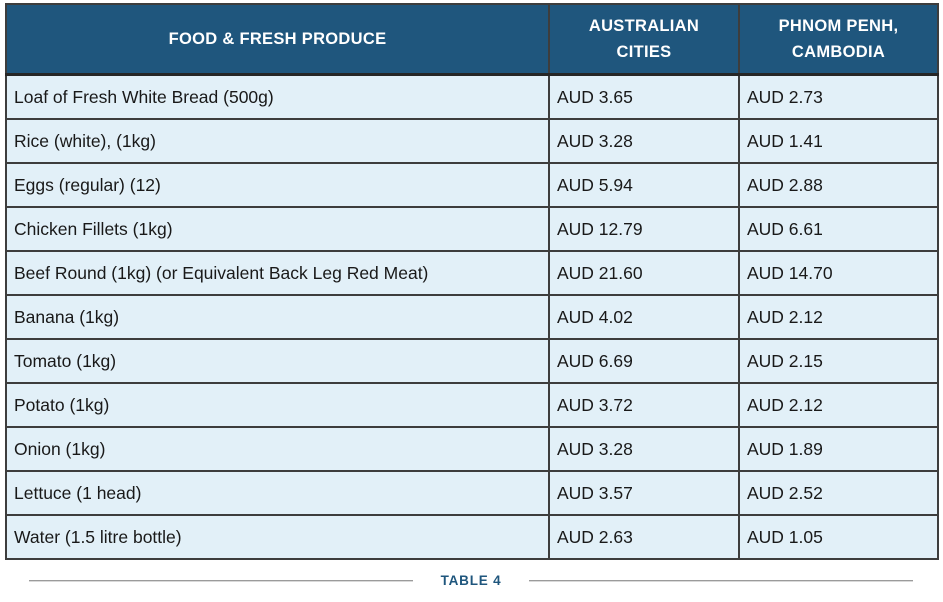 The width and height of the screenshot is (943, 602). What do you see at coordinates (838, 96) in the screenshot?
I see `phnom-penh-price-cell: AUD 2.73` at bounding box center [838, 96].